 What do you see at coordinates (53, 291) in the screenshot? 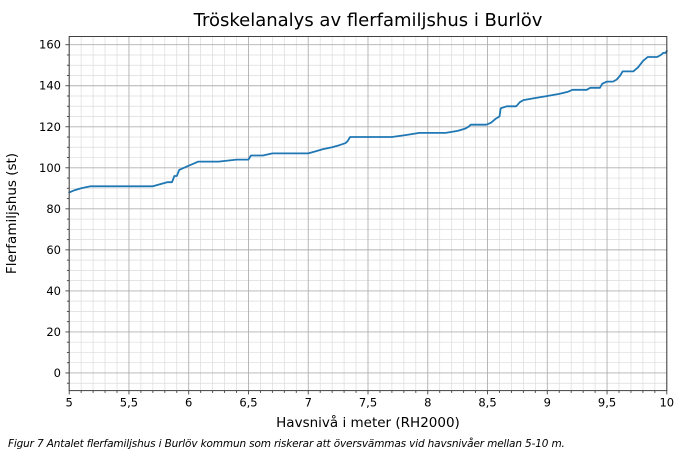
I see `y-tick-label: 40` at bounding box center [53, 291].